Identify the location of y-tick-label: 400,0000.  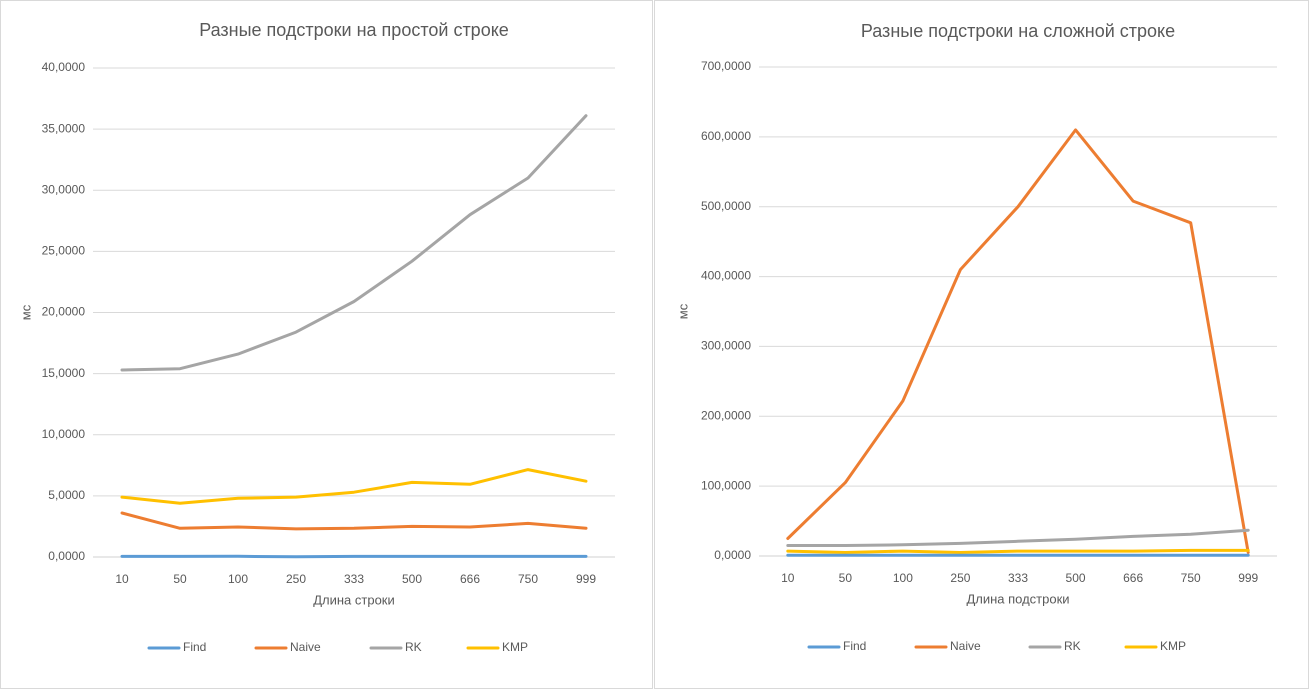
(726, 276).